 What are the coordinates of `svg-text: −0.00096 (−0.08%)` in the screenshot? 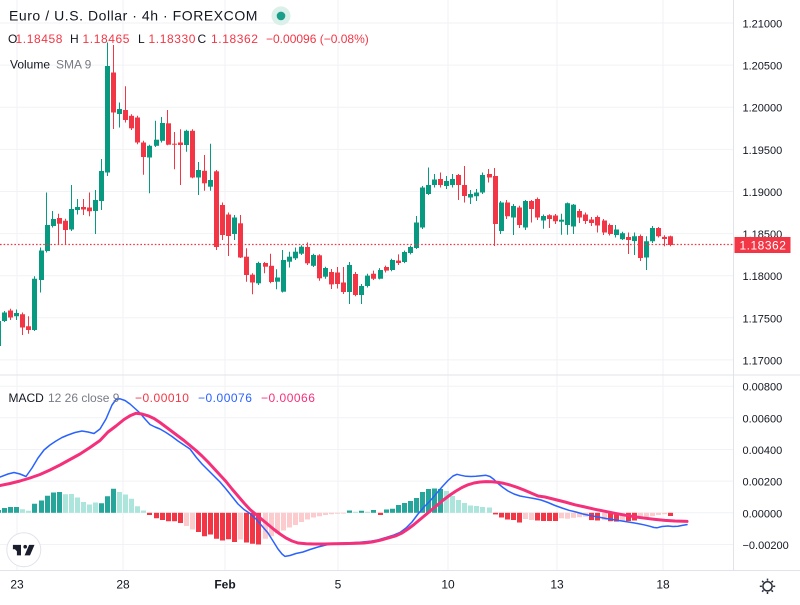 It's located at (317, 39).